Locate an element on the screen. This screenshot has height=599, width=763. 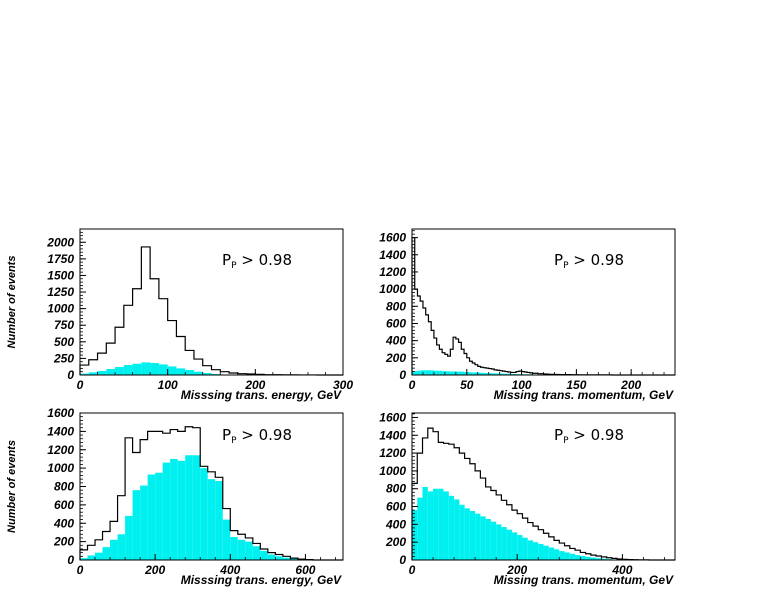
y-tick-label: 750 is located at coordinates (64, 325).